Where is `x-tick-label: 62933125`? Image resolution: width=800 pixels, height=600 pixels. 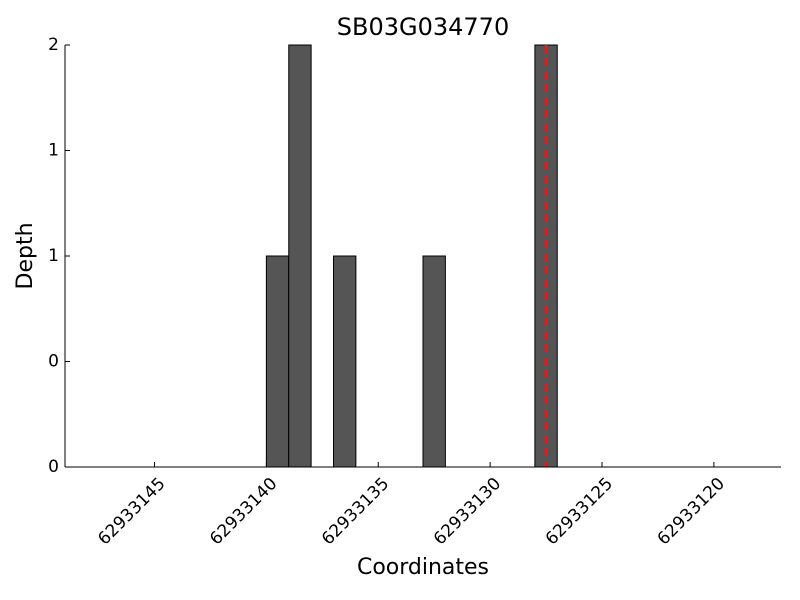 x-tick-label: 62933125 is located at coordinates (579, 511).